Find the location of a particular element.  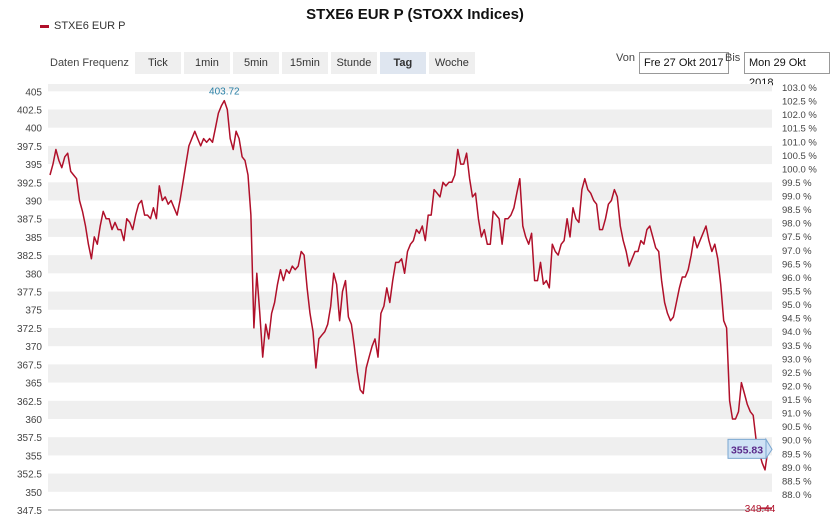

y-right-tick-label: 100.0 % is located at coordinates (799, 169).